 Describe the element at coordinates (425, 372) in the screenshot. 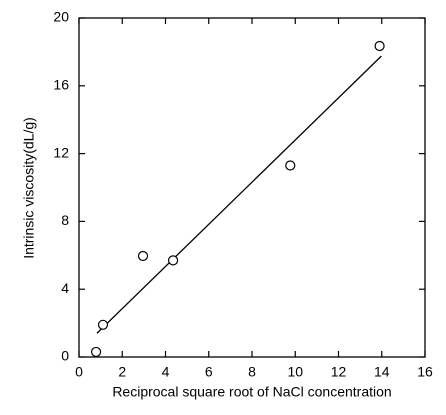

I see `x-tick-label: 16` at that location.